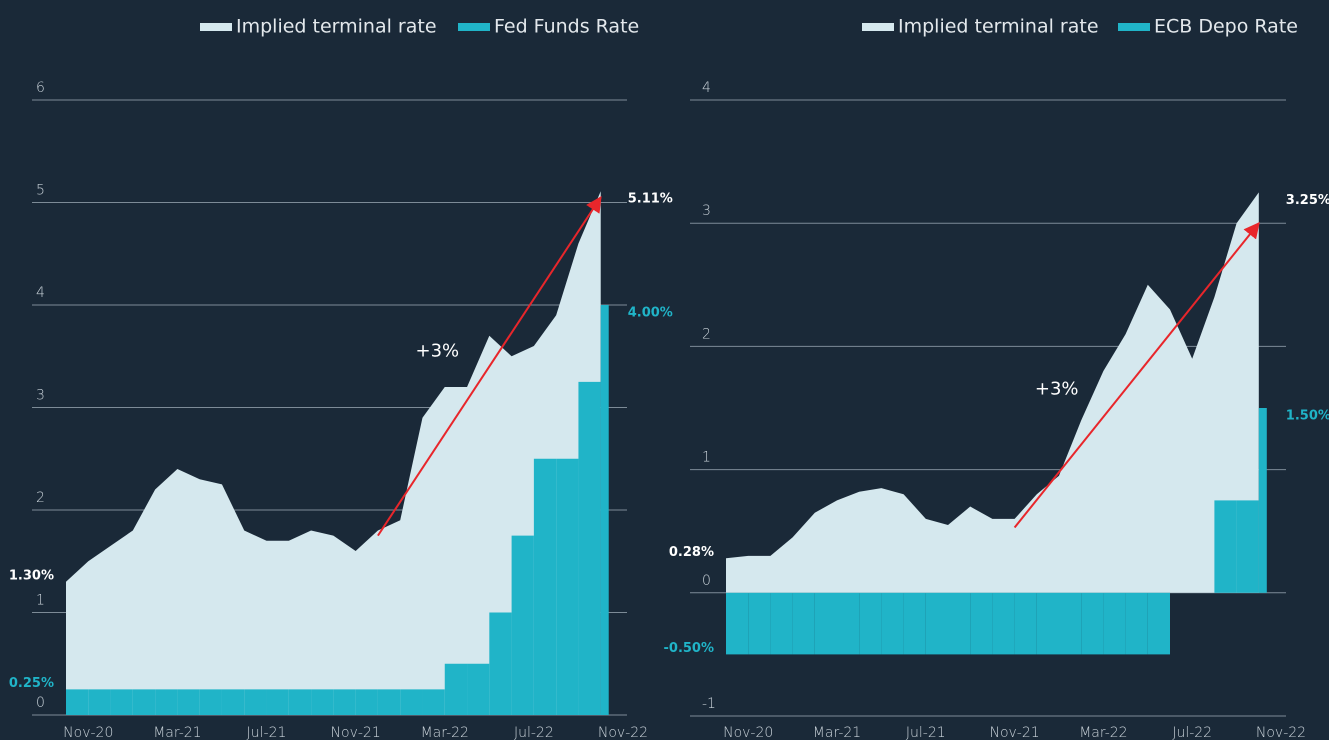 Image resolution: width=1329 pixels, height=740 pixels. What do you see at coordinates (1226, 27) in the screenshot?
I see `legend-label: ECB Depo Rate` at bounding box center [1226, 27].